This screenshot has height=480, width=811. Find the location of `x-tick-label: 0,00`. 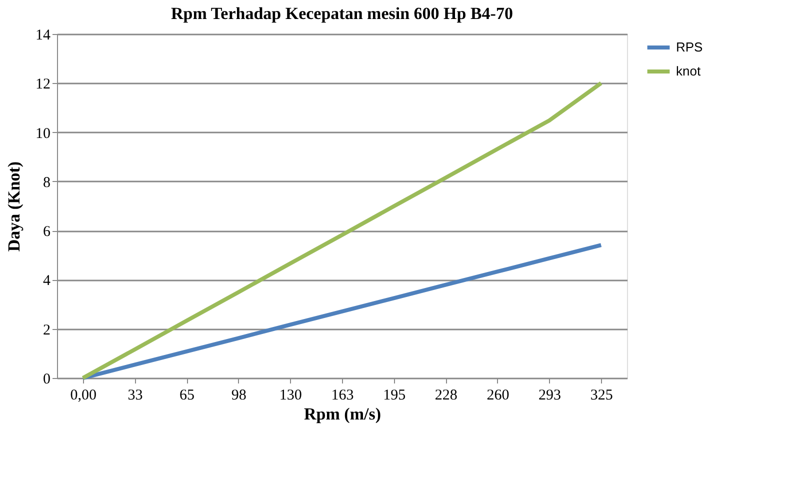

x-tick-label: 0,00 is located at coordinates (83, 396).